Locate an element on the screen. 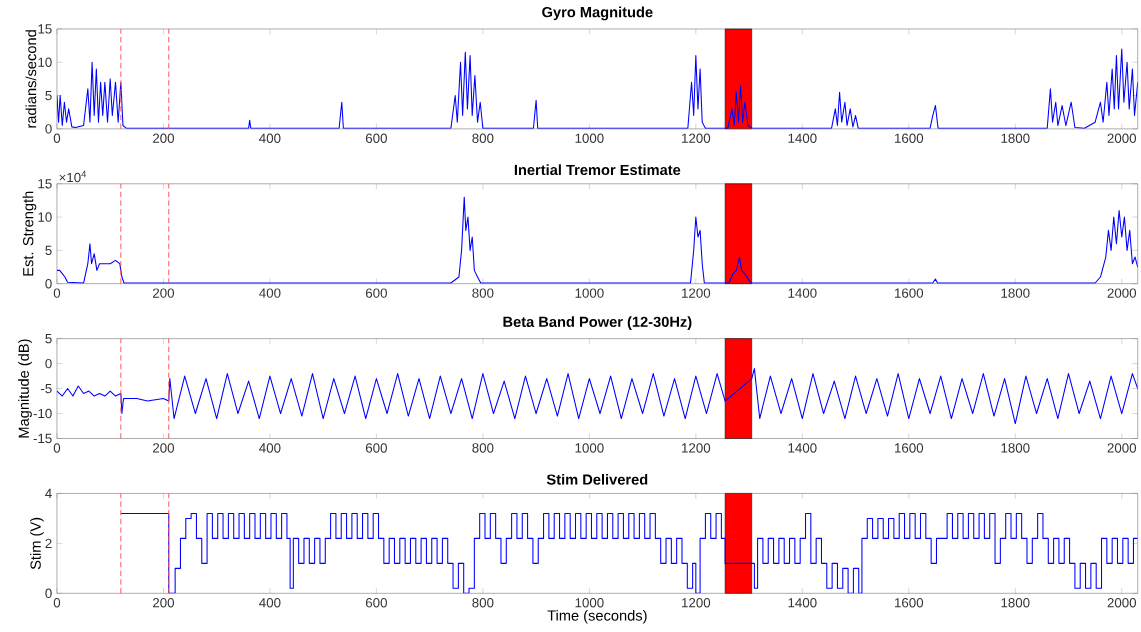 The height and width of the screenshot is (632, 1141). chart-title: Inertial Tremor Estimate is located at coordinates (597, 169).